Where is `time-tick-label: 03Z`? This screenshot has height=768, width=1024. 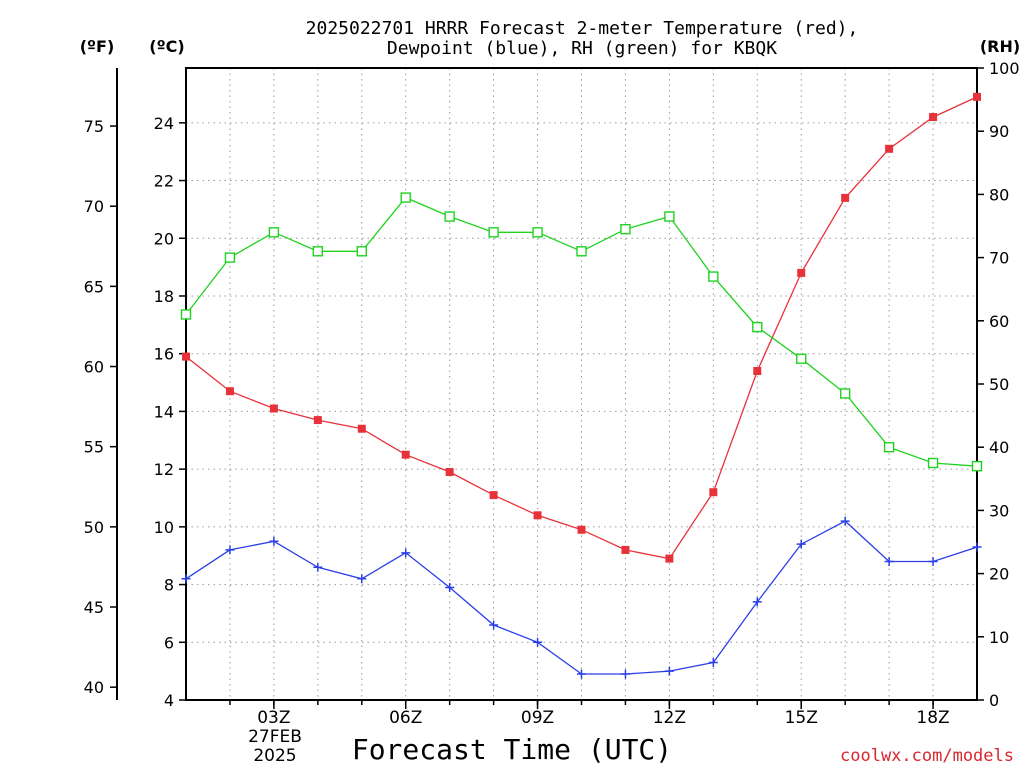
time-tick-label: 03Z is located at coordinates (273, 718).